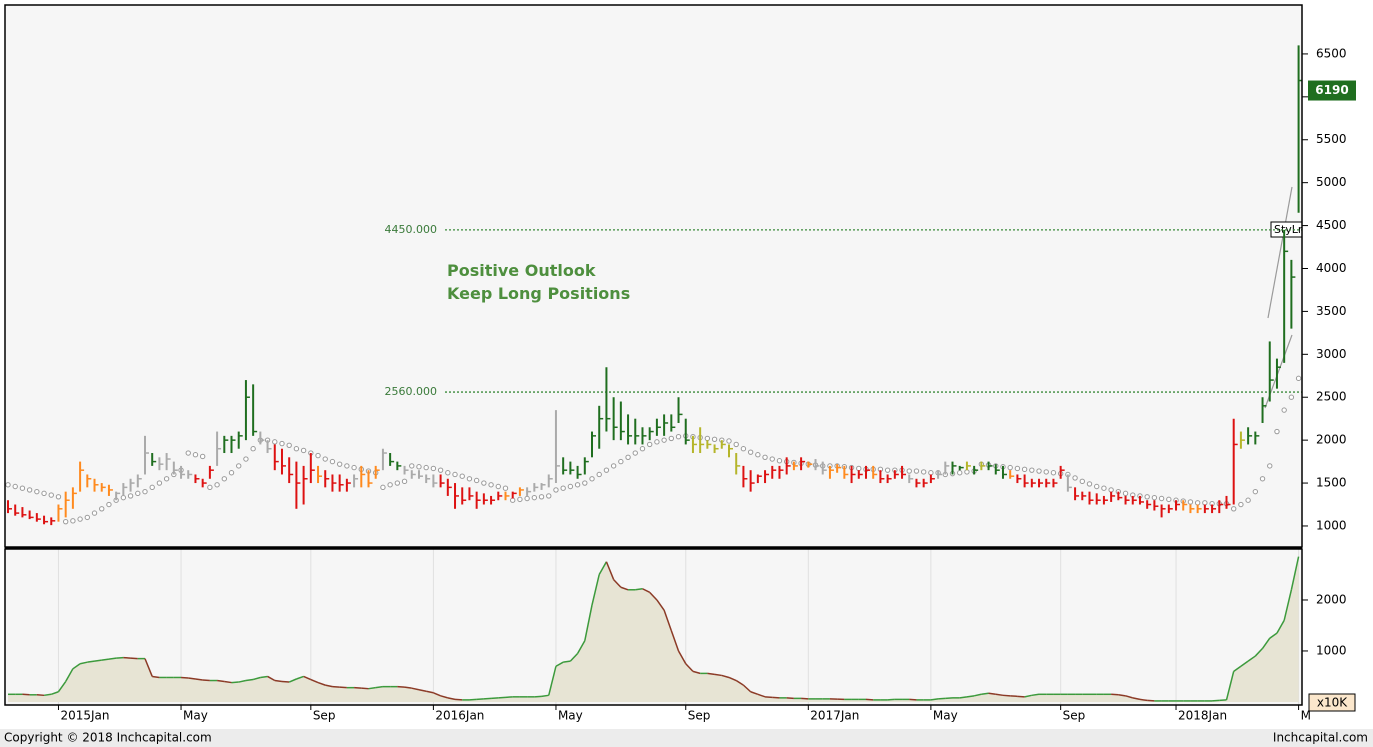 The width and height of the screenshot is (1373, 747). Describe the element at coordinates (538, 293) in the screenshot. I see `annotation: Keep Long Positions` at that location.